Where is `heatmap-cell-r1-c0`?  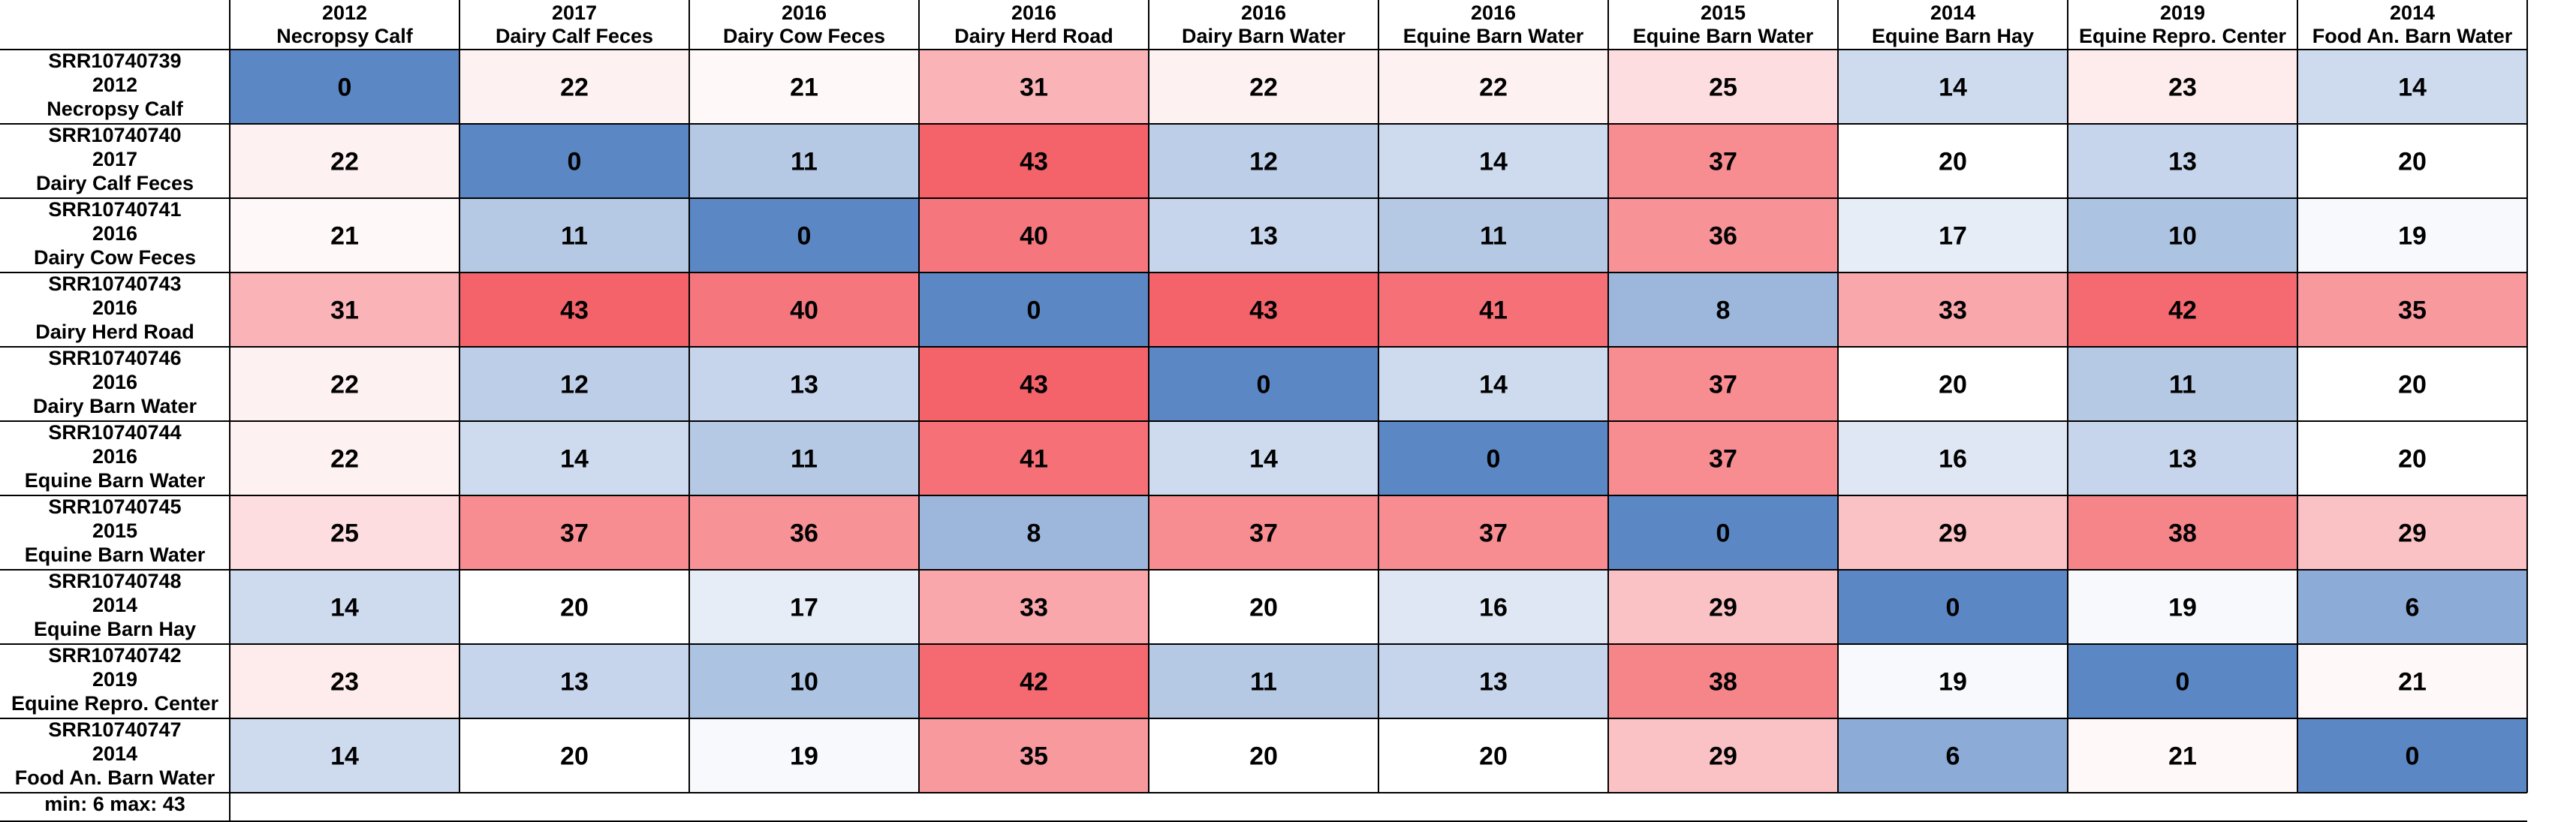
heatmap-cell-r1-c0 is located at coordinates (344, 161).